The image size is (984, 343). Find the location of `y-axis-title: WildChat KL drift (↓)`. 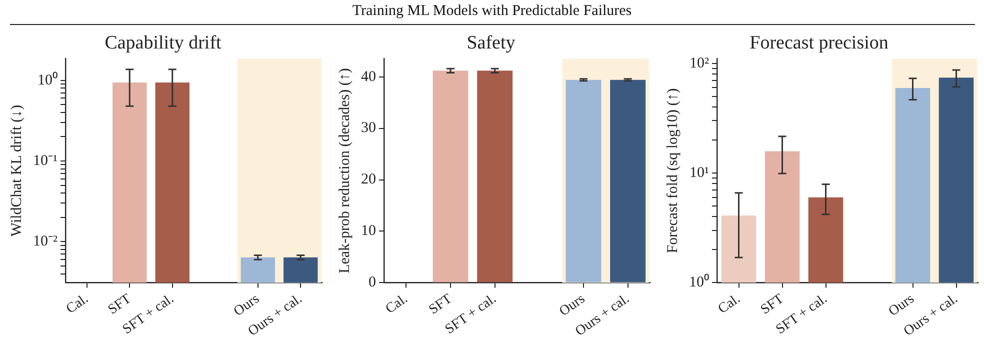

y-axis-title: WildChat KL drift (↓) is located at coordinates (16, 170).